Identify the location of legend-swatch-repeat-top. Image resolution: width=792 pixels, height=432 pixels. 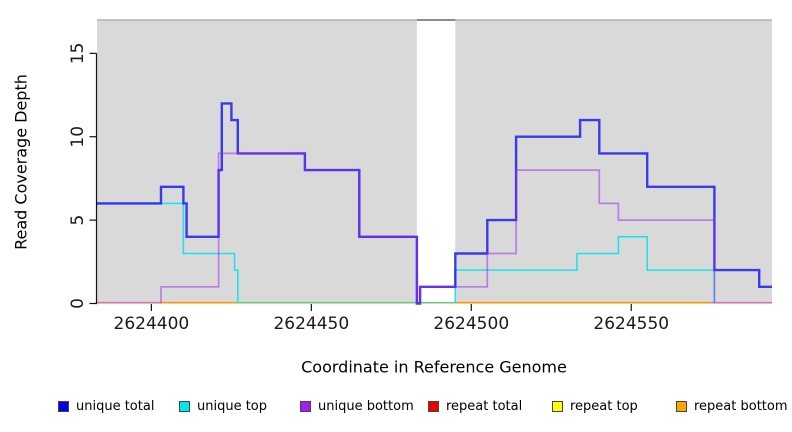
(557, 406).